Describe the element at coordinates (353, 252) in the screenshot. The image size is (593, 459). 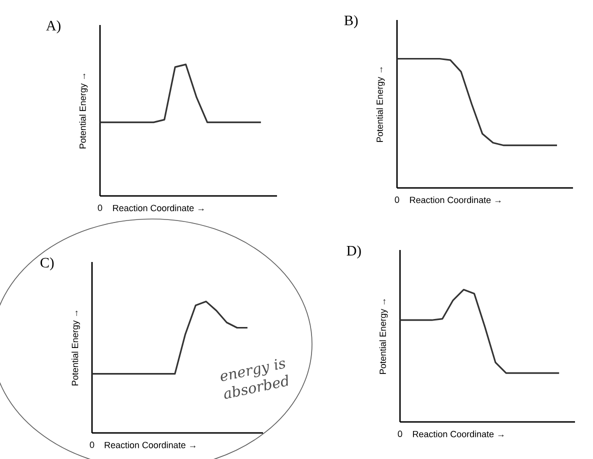
I see `chart-title: D)` at that location.